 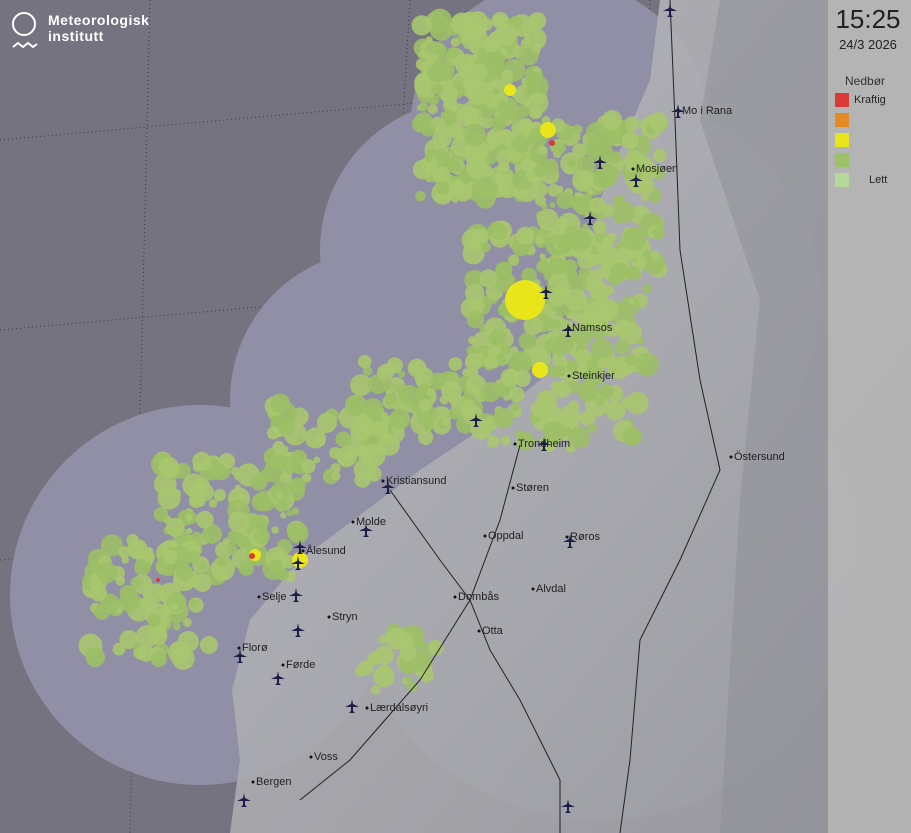 What do you see at coordinates (99, 20) in the screenshot?
I see `logo-line1: Meteorologisk` at bounding box center [99, 20].